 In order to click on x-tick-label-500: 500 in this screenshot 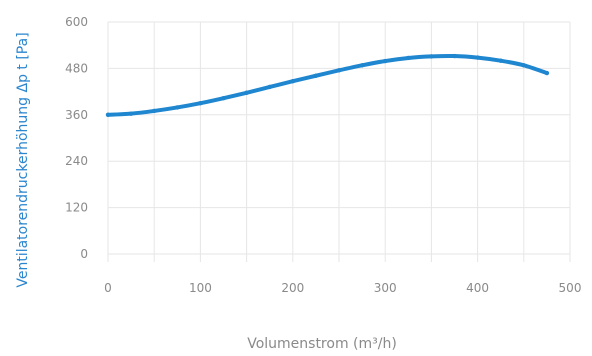, I will do `click(570, 288)`.